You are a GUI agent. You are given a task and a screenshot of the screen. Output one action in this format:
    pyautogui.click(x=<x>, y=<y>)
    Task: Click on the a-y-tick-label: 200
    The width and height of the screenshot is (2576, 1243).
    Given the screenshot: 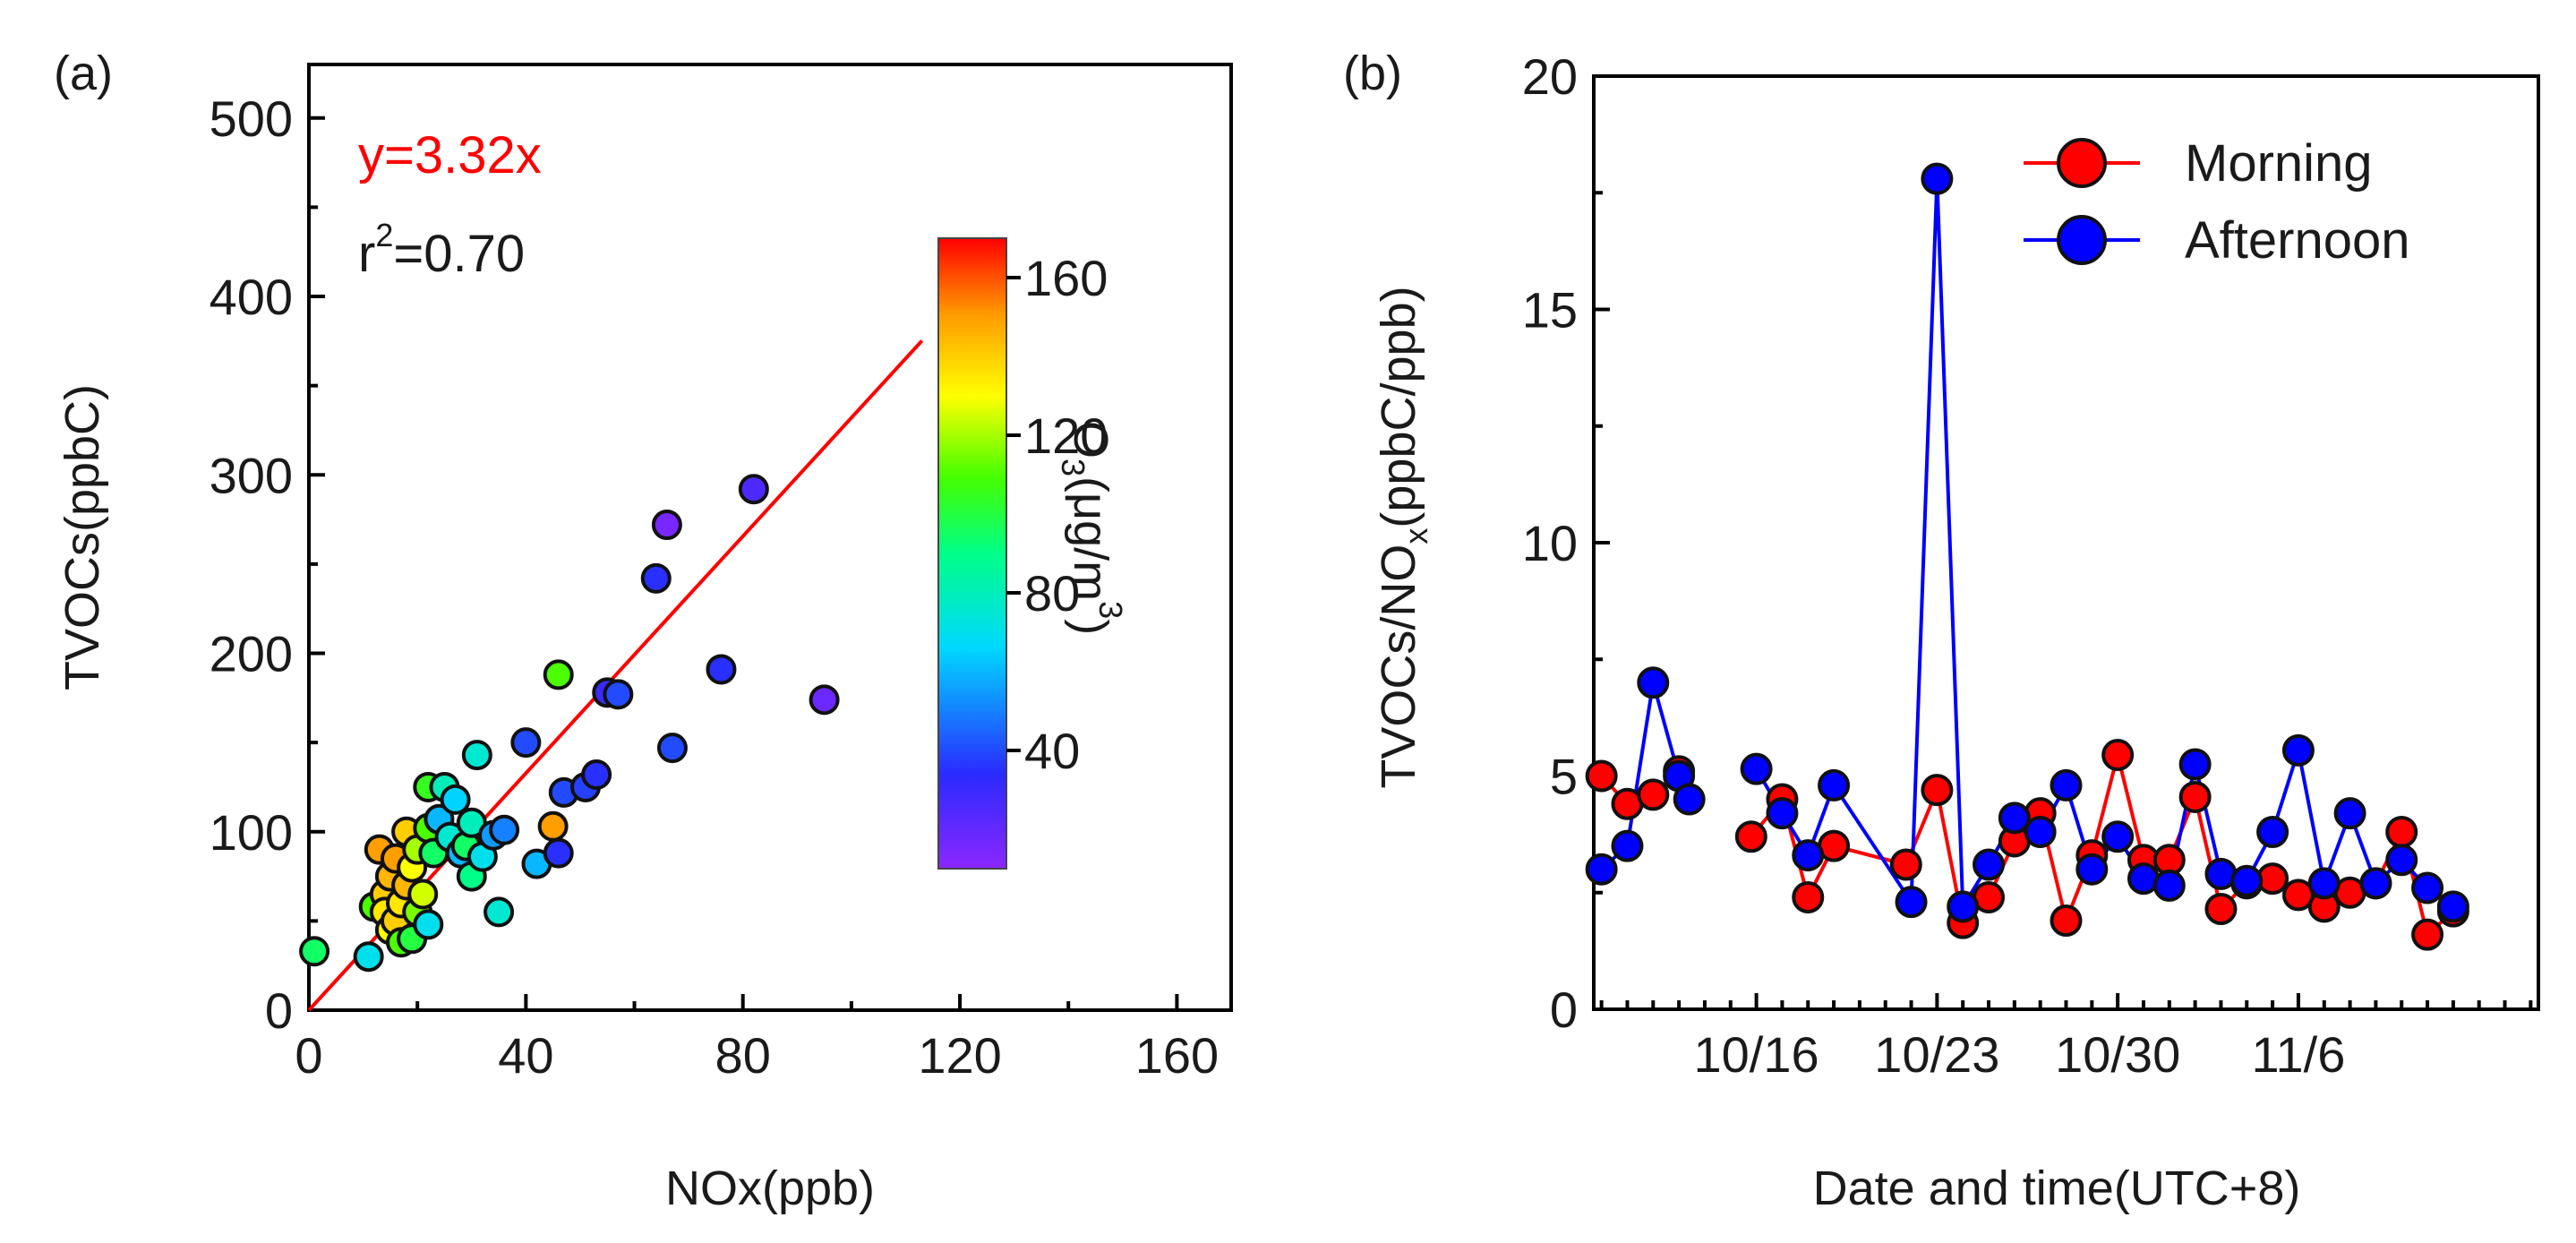 What is the action you would take?
    pyautogui.click(x=251, y=654)
    